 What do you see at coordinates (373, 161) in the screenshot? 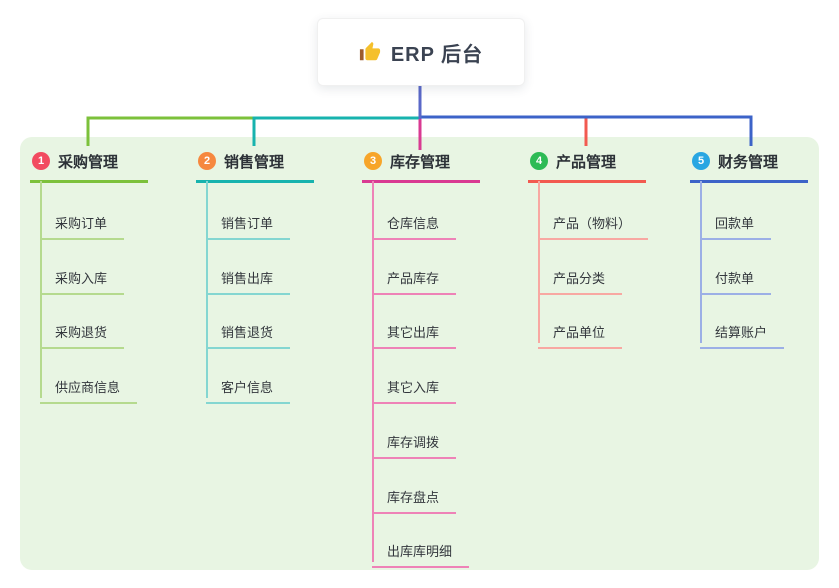
I see `branch-badge: 3` at bounding box center [373, 161].